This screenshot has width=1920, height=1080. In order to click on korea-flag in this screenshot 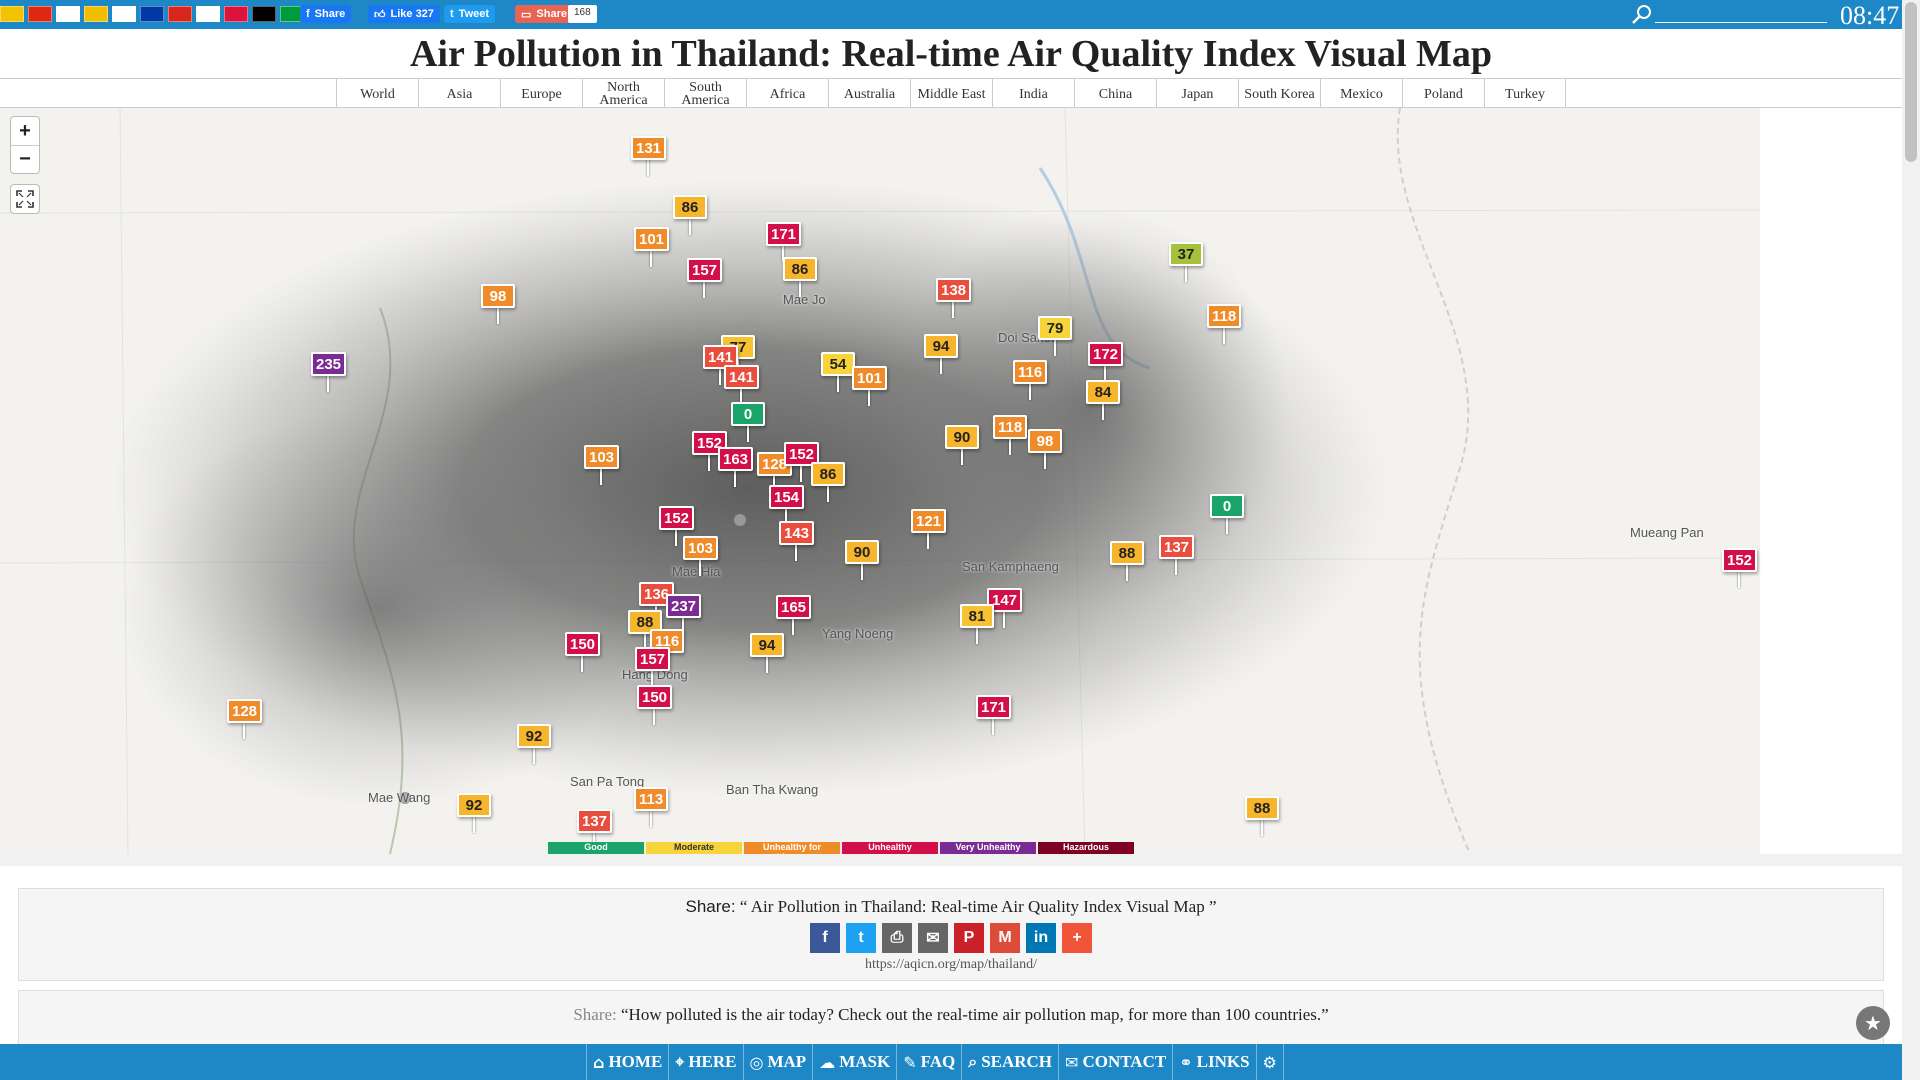, I will do `click(124, 14)`.